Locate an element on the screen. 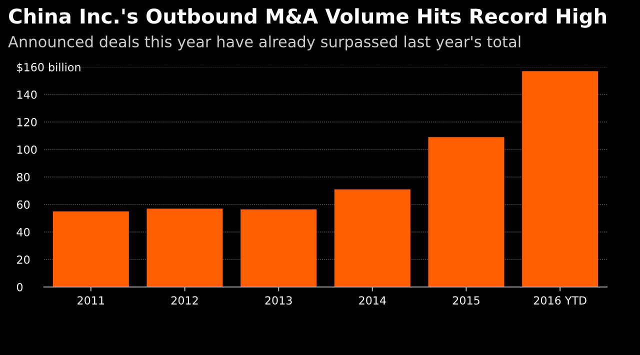 Image resolution: width=640 pixels, height=355 pixels. y-tick-label: 80 is located at coordinates (23, 177).